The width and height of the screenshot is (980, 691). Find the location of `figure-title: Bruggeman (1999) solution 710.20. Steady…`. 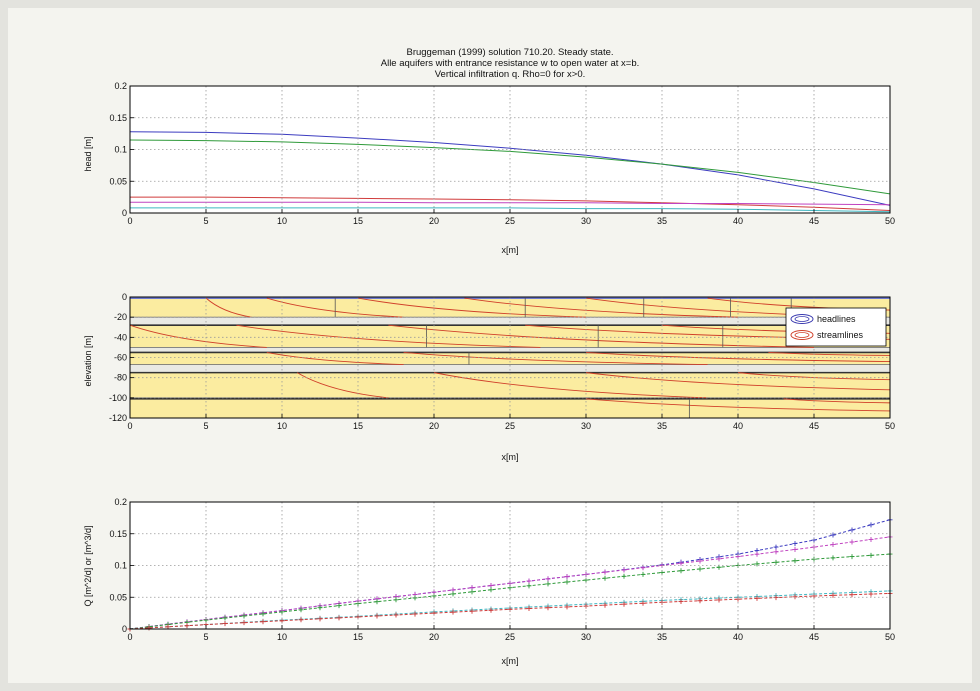

figure-title: Bruggeman (1999) solution 710.20. Steady… is located at coordinates (510, 63).